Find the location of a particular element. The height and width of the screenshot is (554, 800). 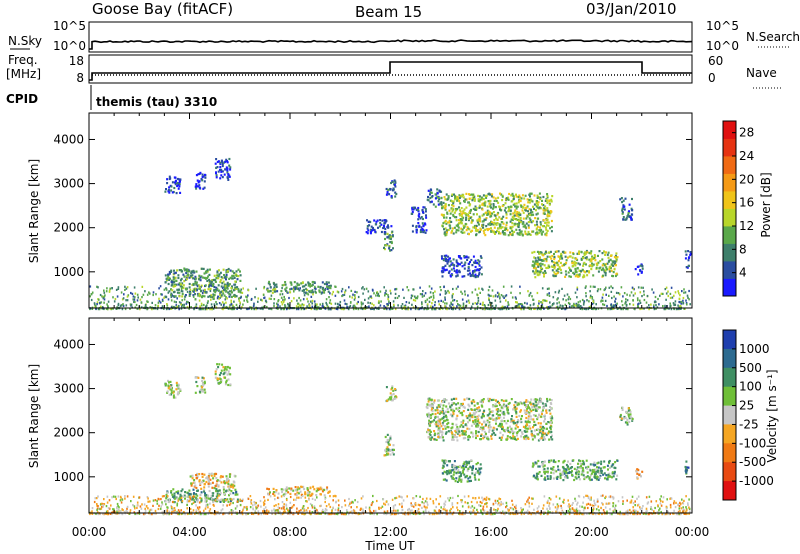

noise-frame is located at coordinates (390, 37).